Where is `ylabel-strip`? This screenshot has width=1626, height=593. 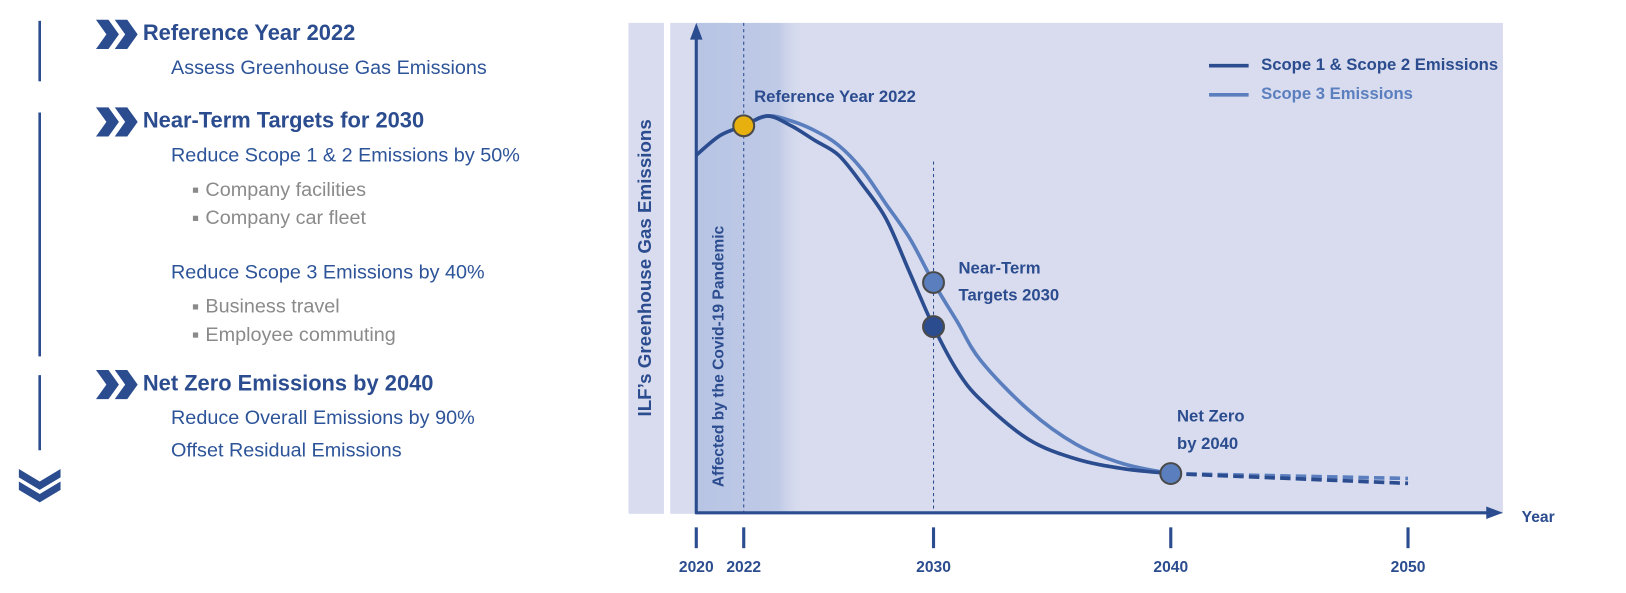
ylabel-strip is located at coordinates (646, 268).